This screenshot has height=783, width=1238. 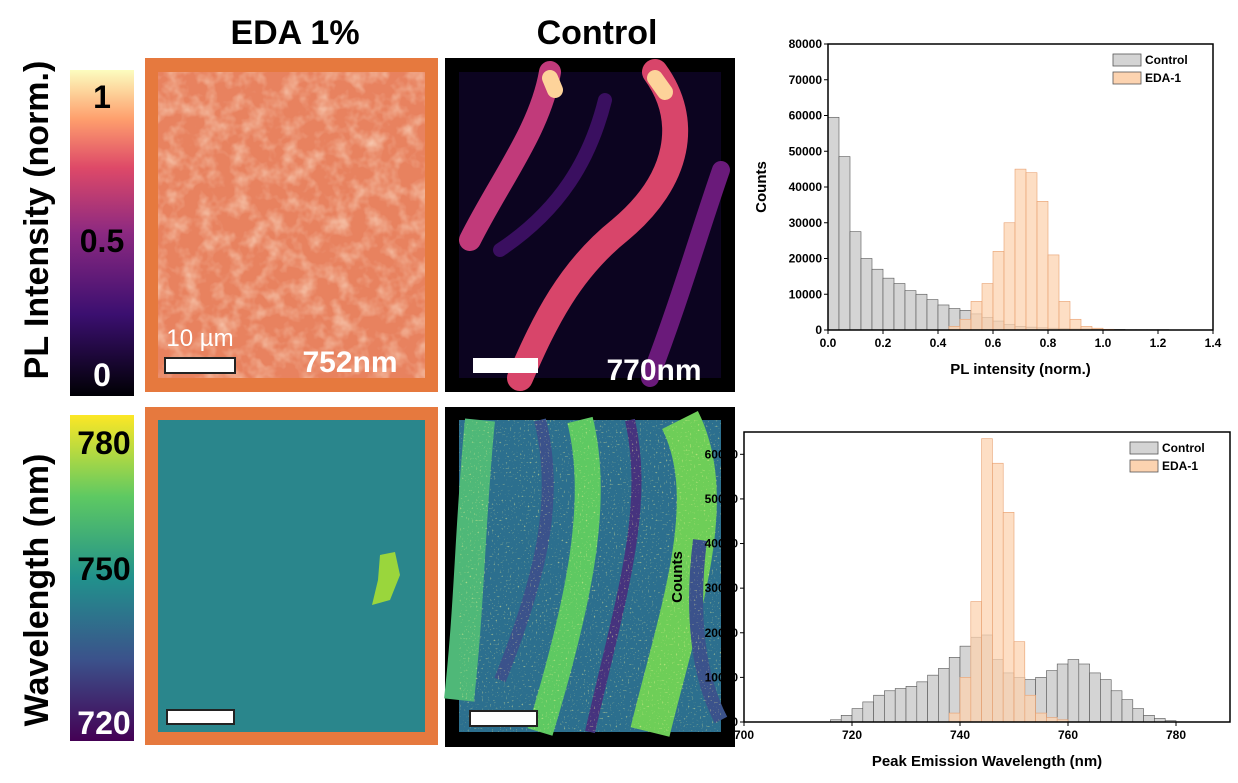 What do you see at coordinates (102, 241) in the screenshot?
I see `colorbar-label: 0.5` at bounding box center [102, 241].